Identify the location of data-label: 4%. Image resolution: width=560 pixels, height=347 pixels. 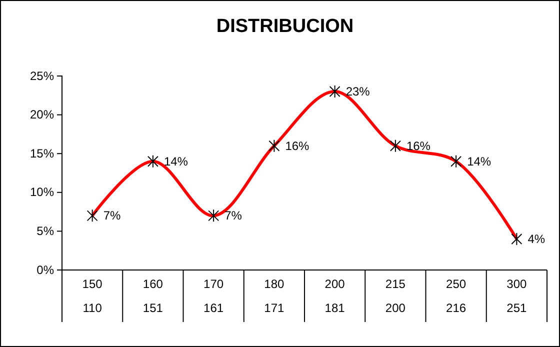
(537, 239).